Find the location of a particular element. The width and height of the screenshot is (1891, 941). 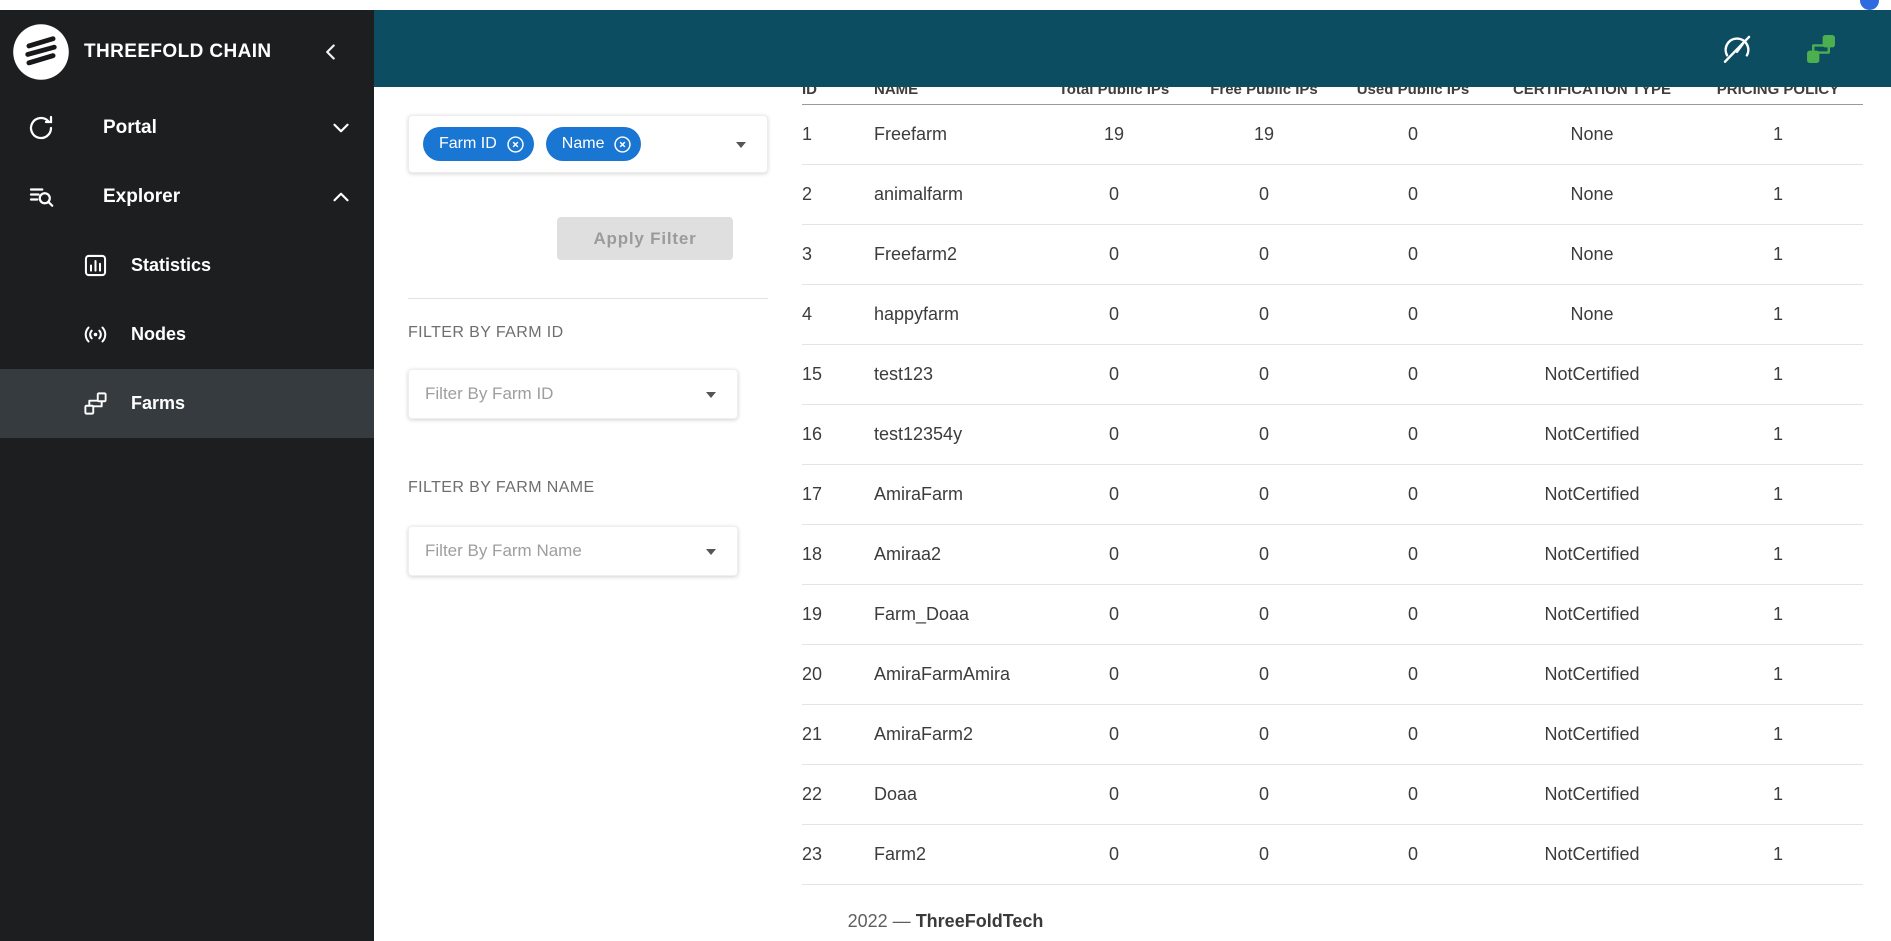

sidebar-item-label: Nodes is located at coordinates (159, 334).